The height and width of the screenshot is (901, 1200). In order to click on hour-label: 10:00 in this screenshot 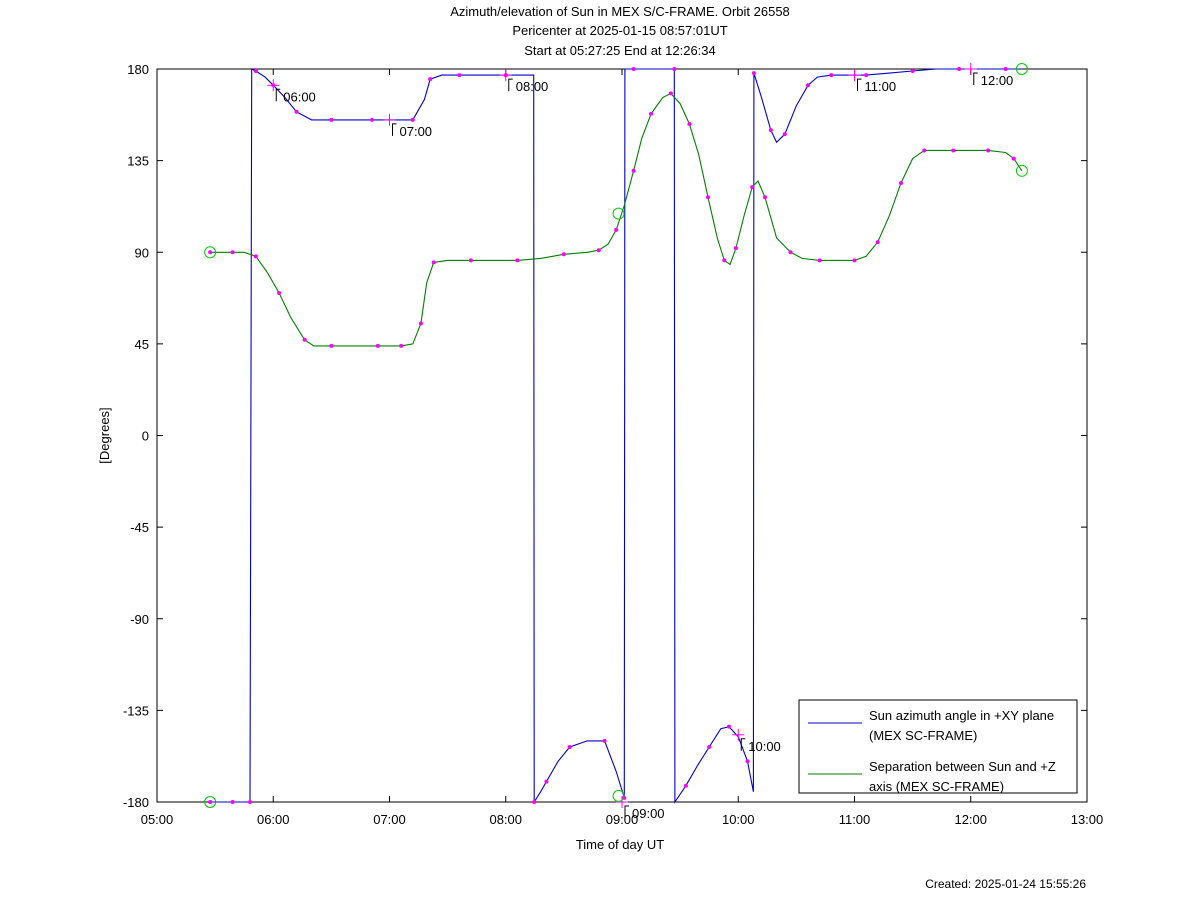, I will do `click(764, 746)`.